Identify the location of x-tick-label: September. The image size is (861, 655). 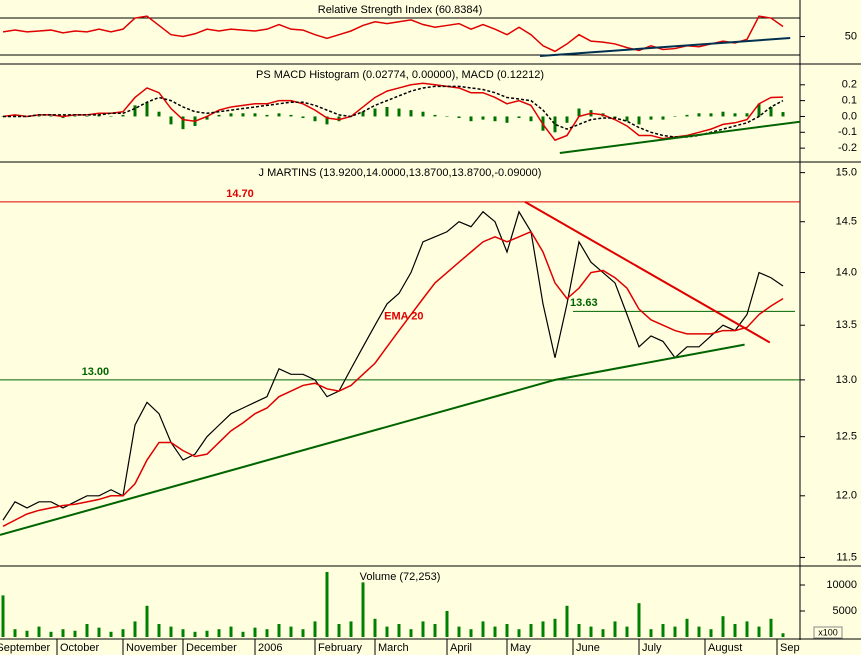
(807, 648).